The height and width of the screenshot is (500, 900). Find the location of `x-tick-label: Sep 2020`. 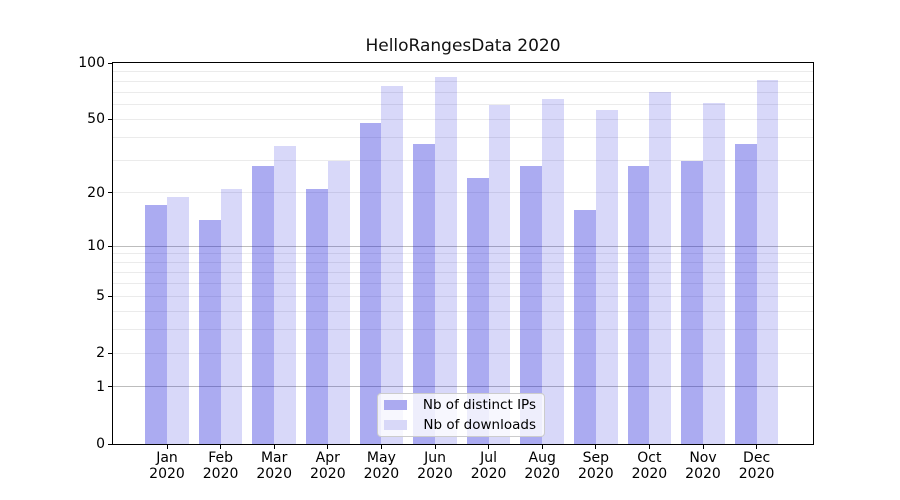

x-tick-label: Sep 2020 is located at coordinates (596, 466).